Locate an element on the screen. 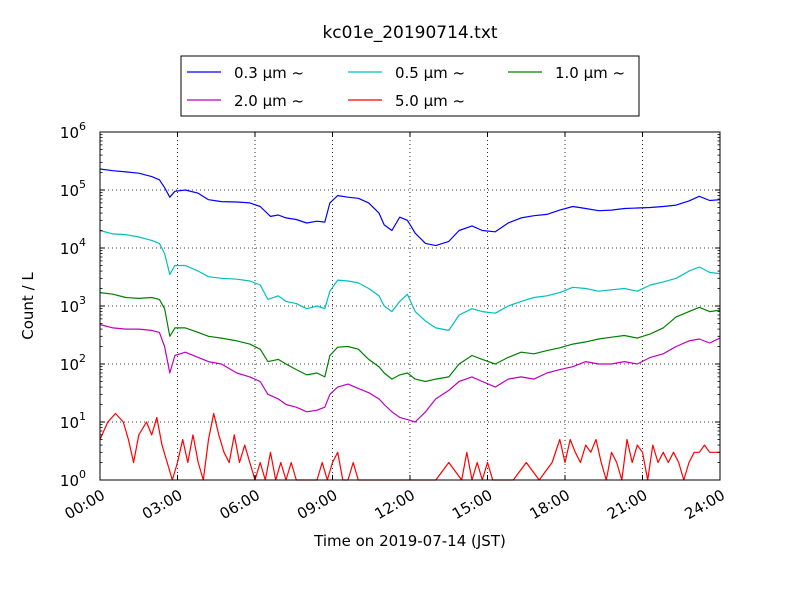 This screenshot has height=600, width=800. chart-title: kc01e_20190714.txt is located at coordinates (409, 33).